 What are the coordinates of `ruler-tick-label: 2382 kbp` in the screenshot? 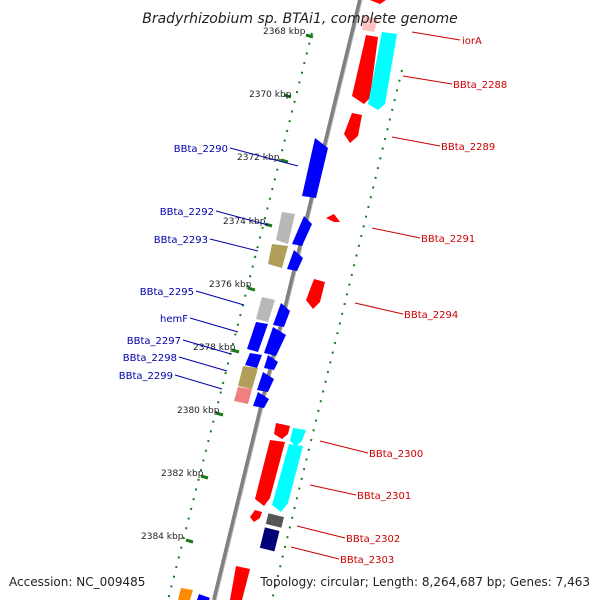 It's located at (182, 474).